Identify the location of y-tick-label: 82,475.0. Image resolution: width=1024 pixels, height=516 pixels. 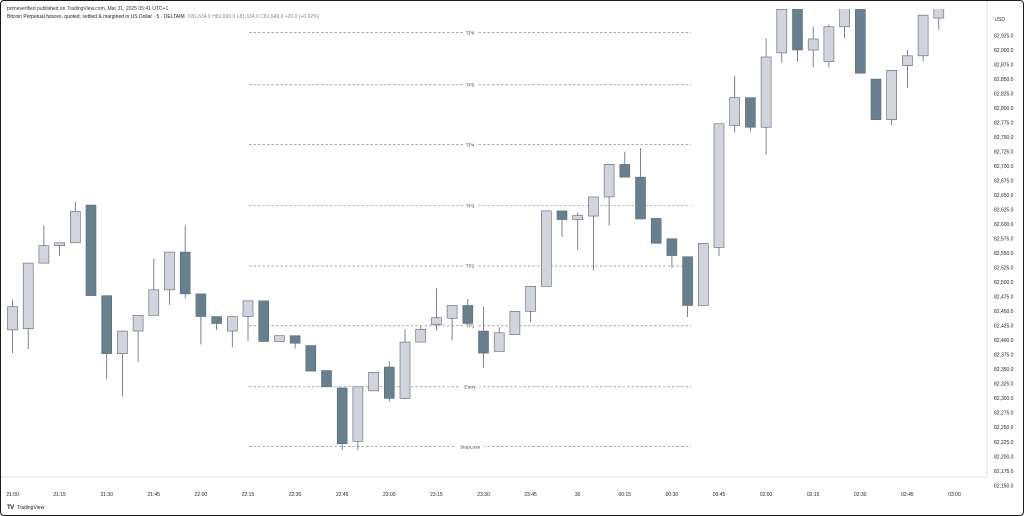
(1004, 298).